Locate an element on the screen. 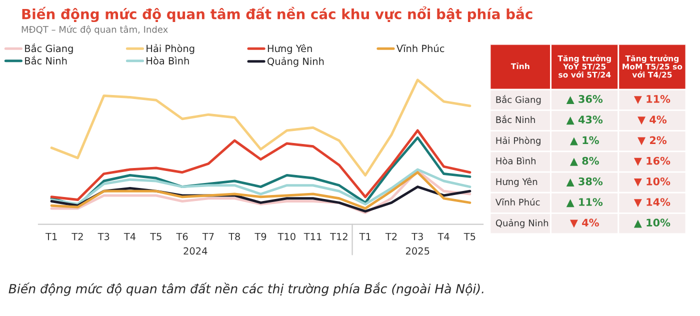  text: 2024 is located at coordinates (196, 251).